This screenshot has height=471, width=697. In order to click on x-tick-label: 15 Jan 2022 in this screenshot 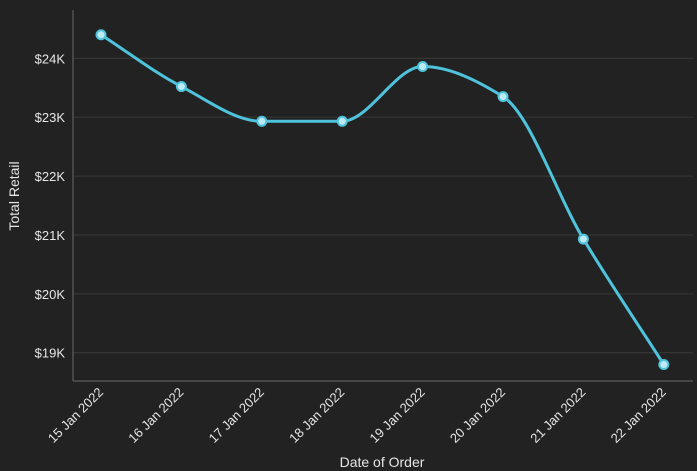, I will do `click(75, 415)`.